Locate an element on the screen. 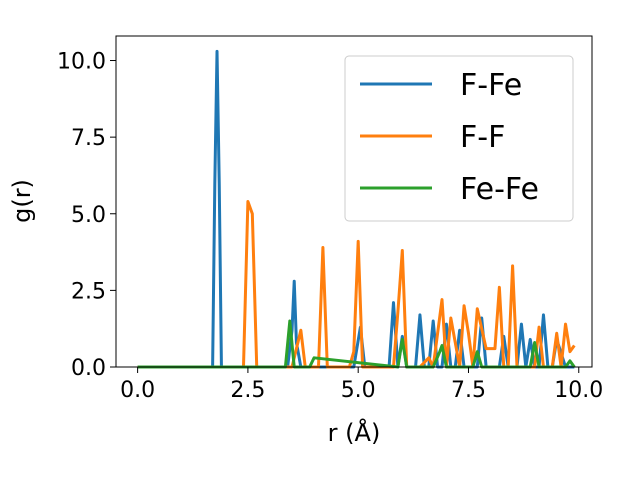 The height and width of the screenshot is (480, 640). y-tick-label: 0.0 is located at coordinates (88, 368).